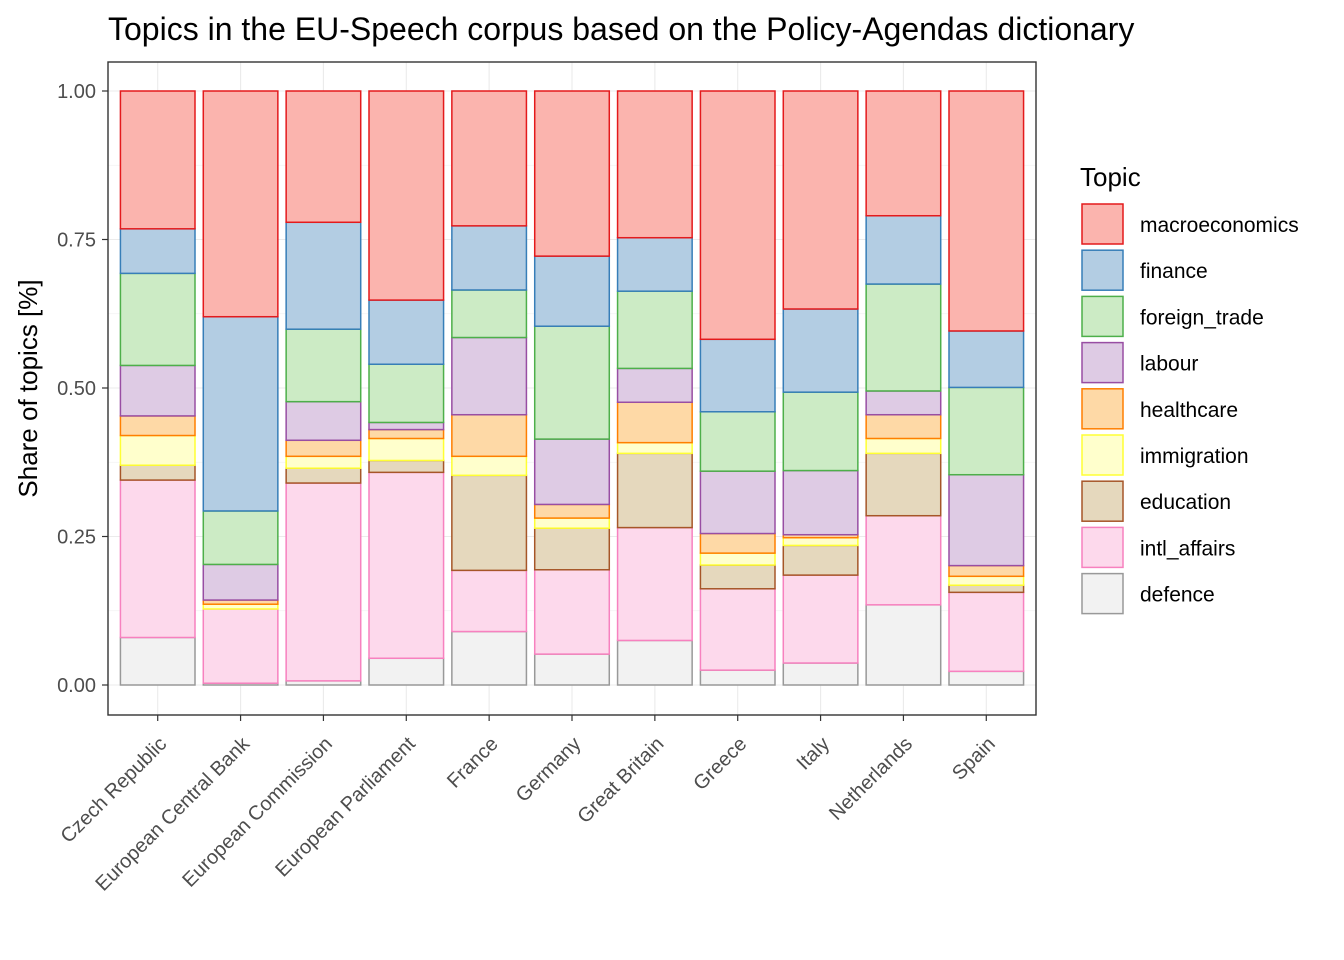 The height and width of the screenshot is (960, 1344). What do you see at coordinates (489, 314) in the screenshot?
I see `bar-france-foreign-trade` at bounding box center [489, 314].